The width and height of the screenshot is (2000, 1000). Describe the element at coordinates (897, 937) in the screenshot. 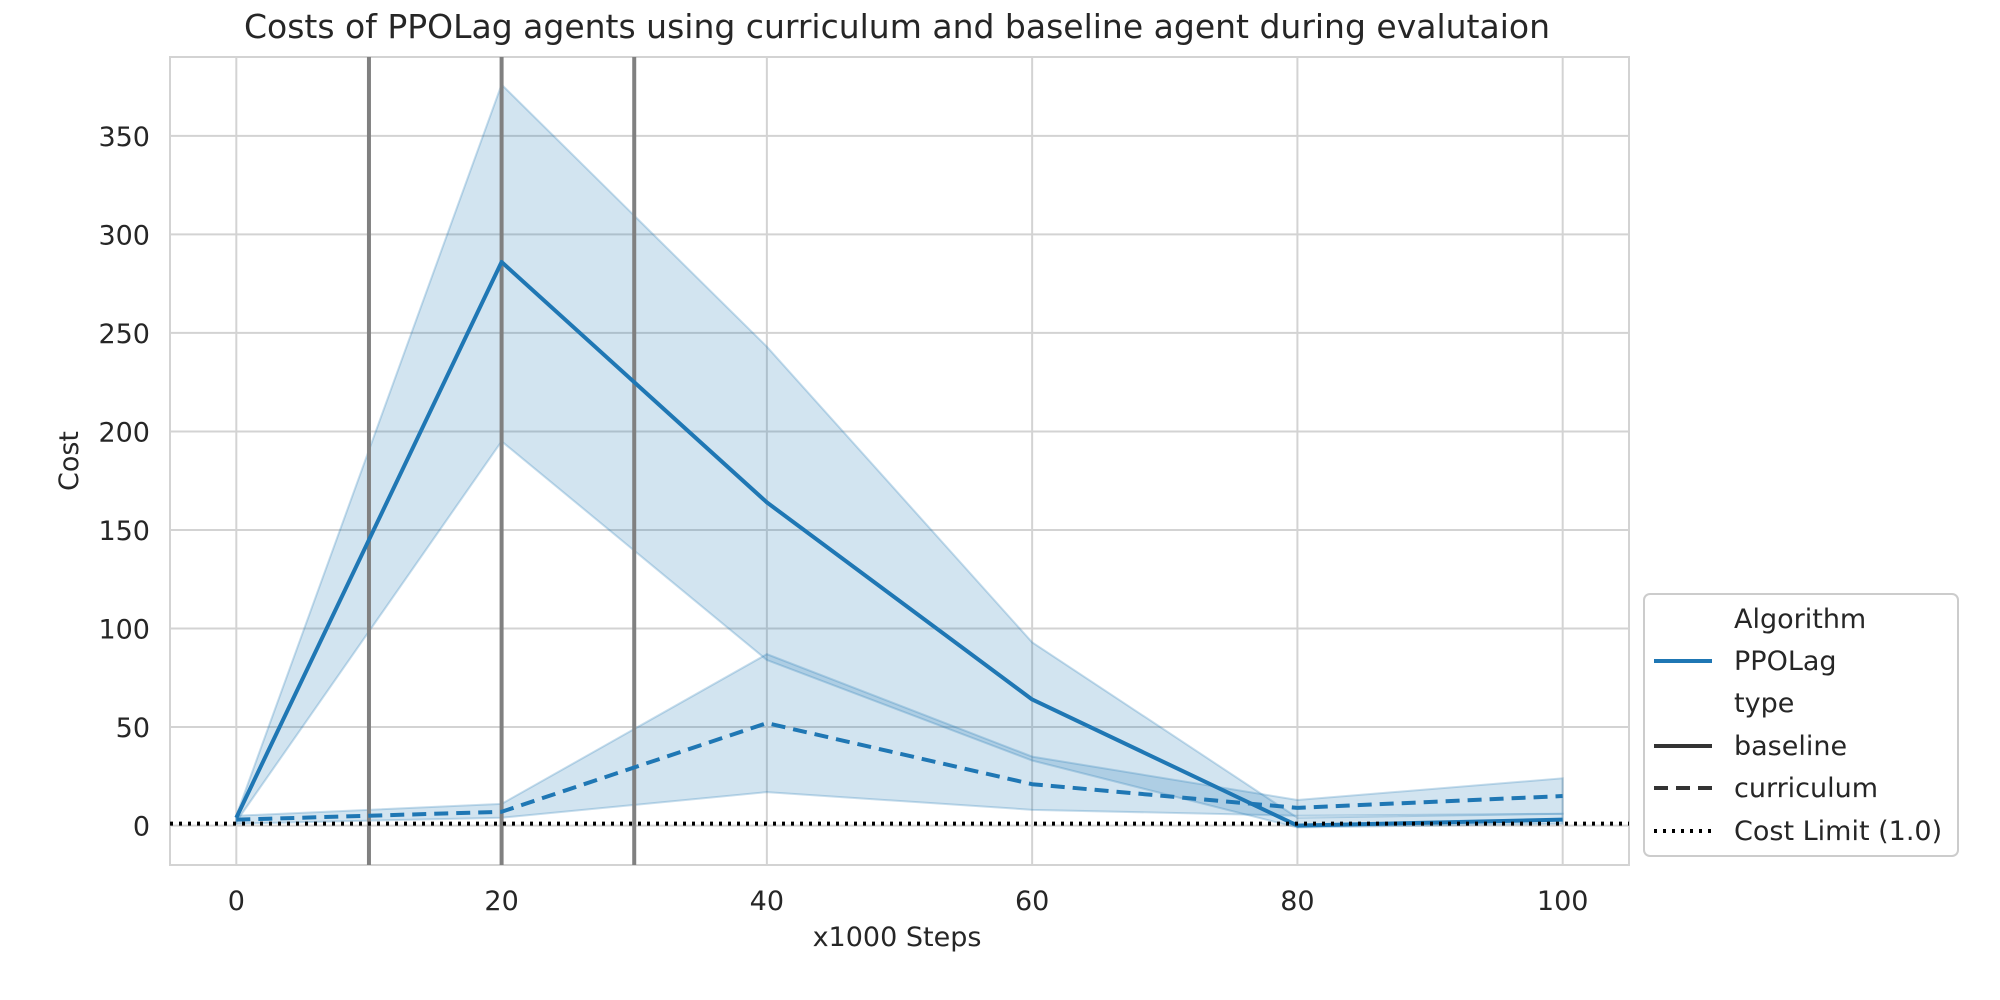

I see `x-axis-label: x1000 Steps` at that location.